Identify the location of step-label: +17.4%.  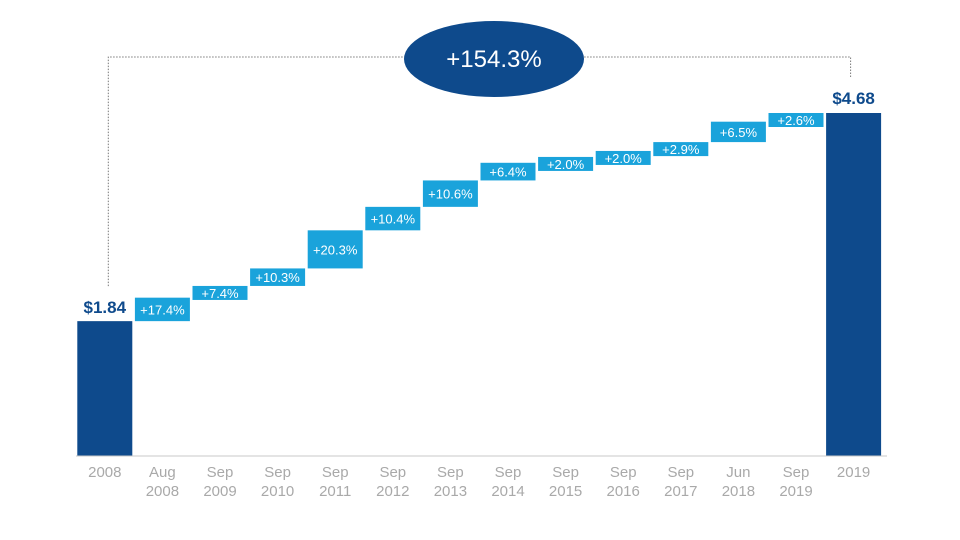
(162, 309).